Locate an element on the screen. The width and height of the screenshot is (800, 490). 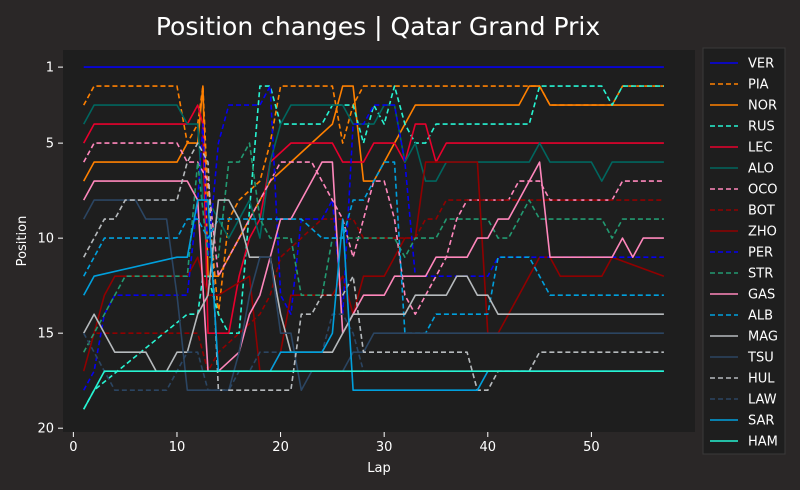
y-tick-label: 5 is located at coordinates (50, 144).